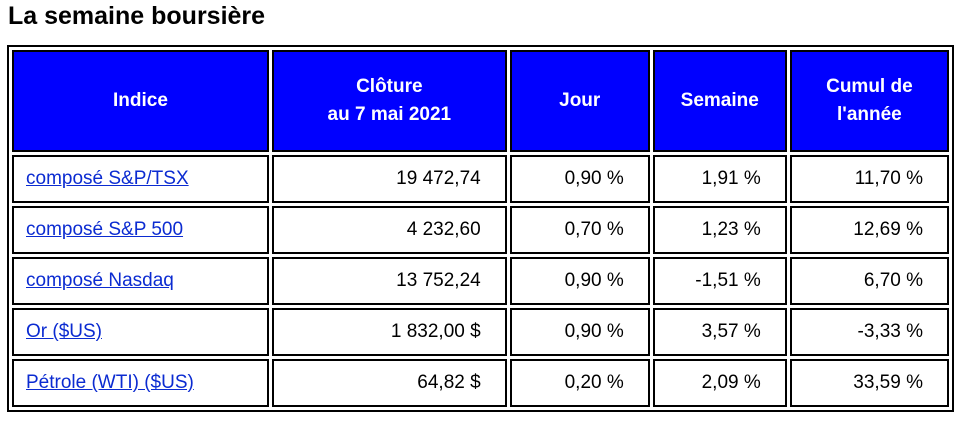  I want to click on index-cell: composé S&P/TSX, so click(140, 179).